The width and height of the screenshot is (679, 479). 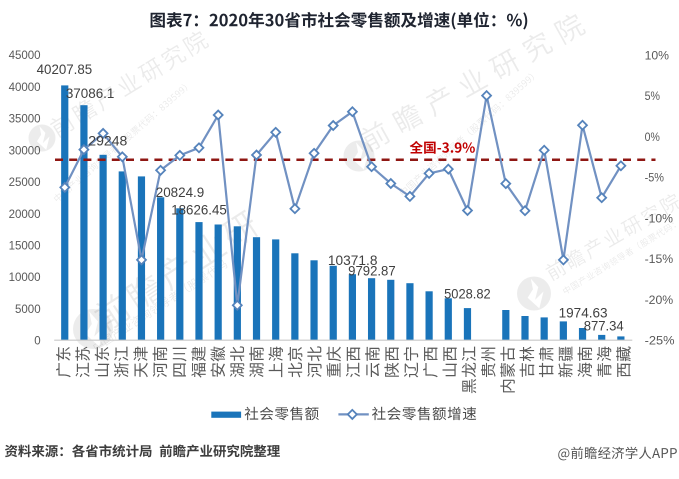 What do you see at coordinates (353, 260) in the screenshot?
I see `svg-text: 10371.8` at bounding box center [353, 260].